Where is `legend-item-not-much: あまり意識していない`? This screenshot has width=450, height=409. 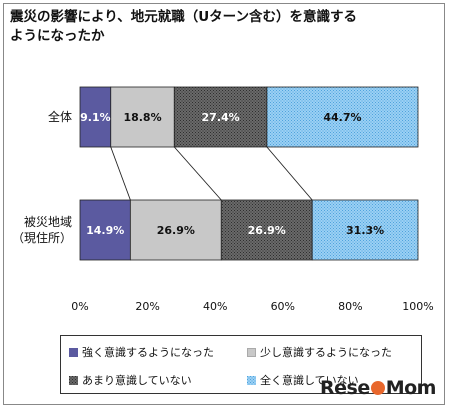
legend-item-not-much: あまり意識していない is located at coordinates (130, 380).